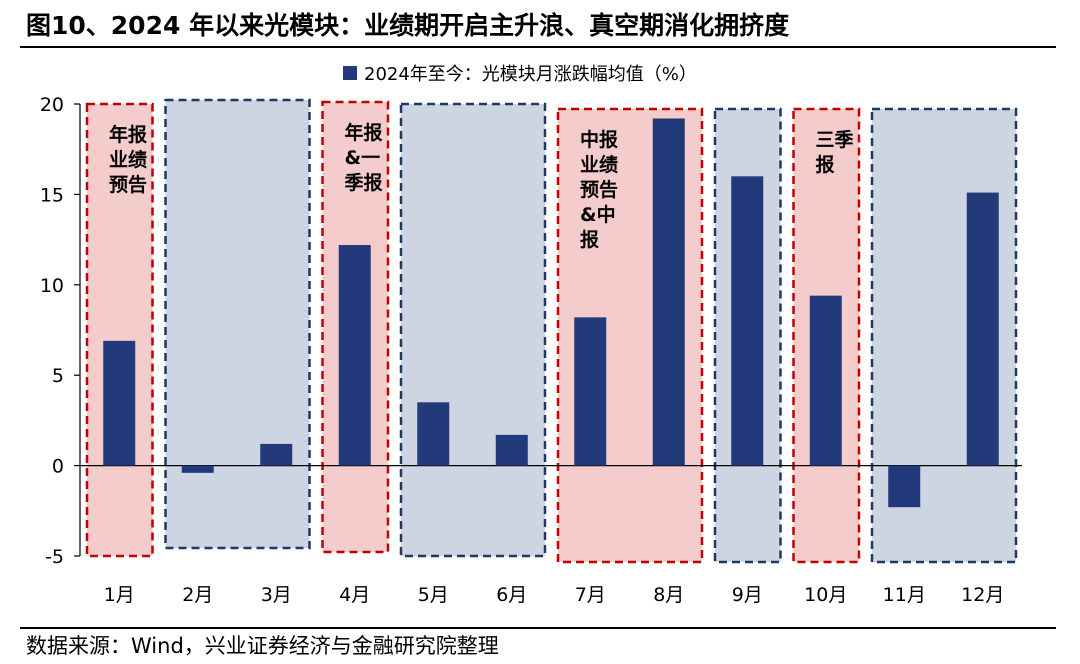 This screenshot has width=1080, height=664. Describe the element at coordinates (52, 286) in the screenshot. I see `y-tick-label: 10` at that location.